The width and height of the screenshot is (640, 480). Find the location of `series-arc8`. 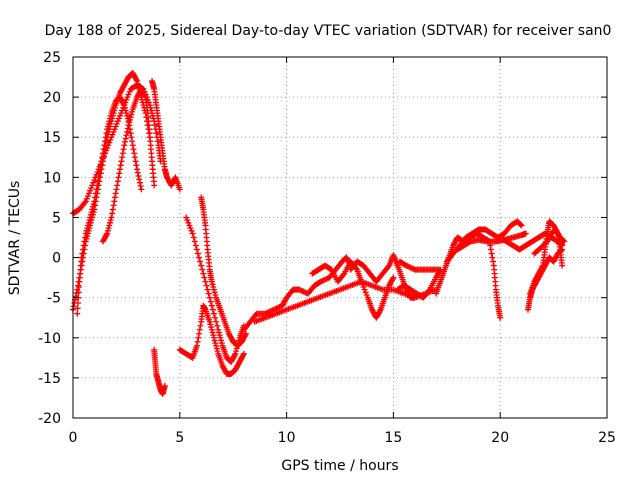

series-arc8 is located at coordinates (211, 339).